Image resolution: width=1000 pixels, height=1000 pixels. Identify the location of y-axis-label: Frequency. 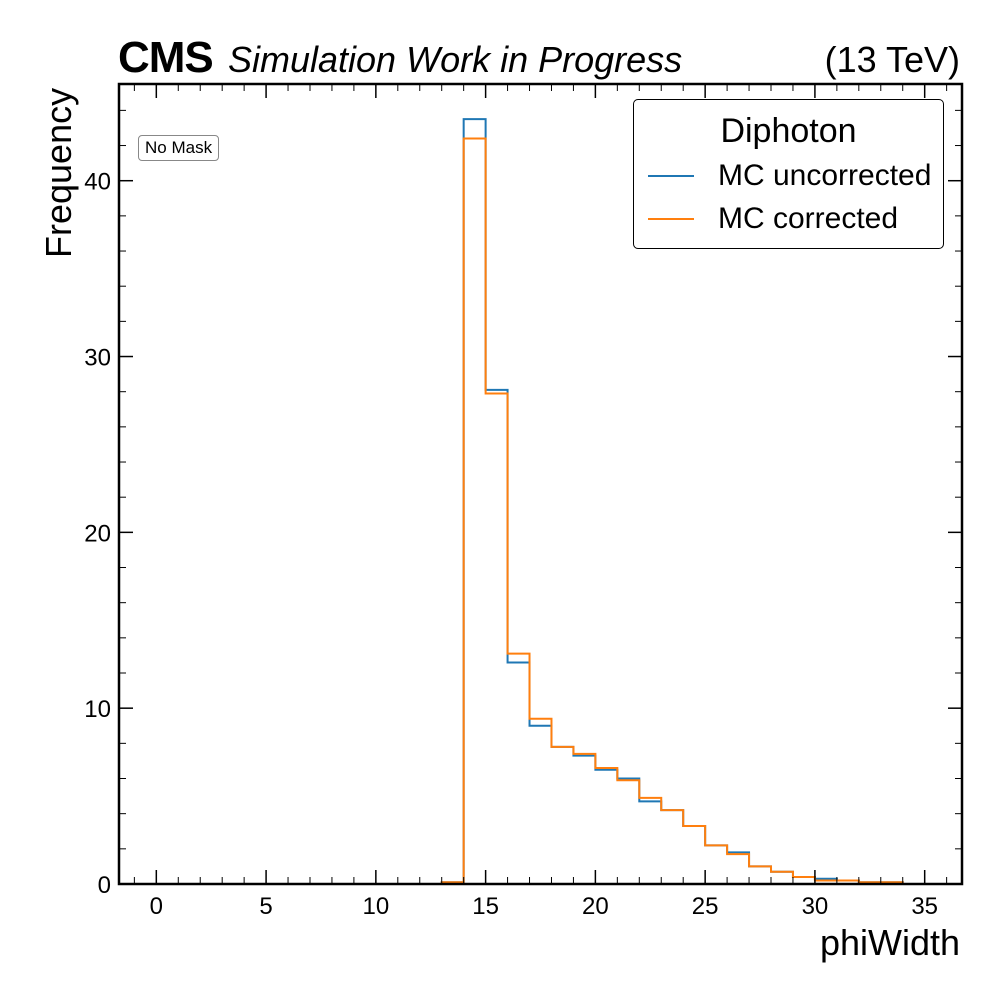
(58, 172).